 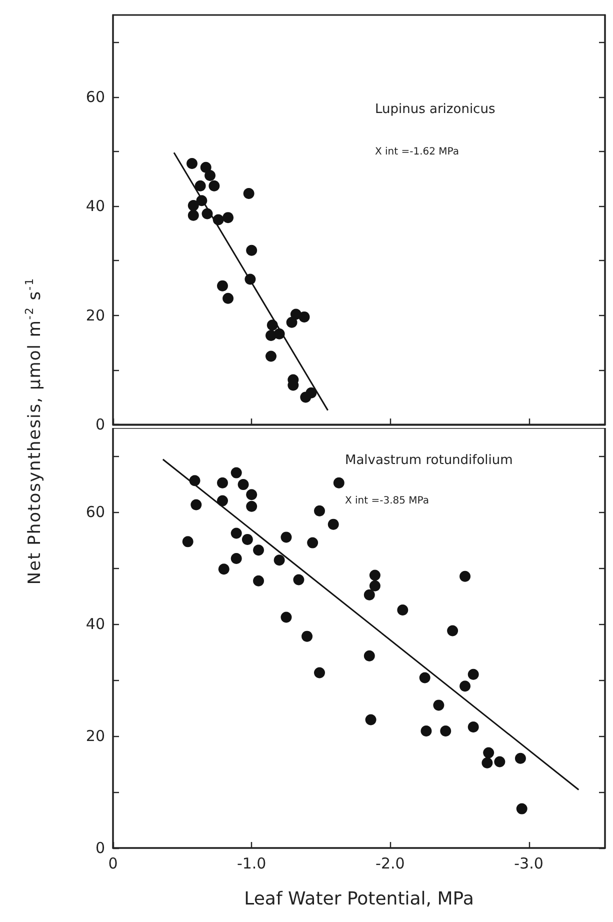 What do you see at coordinates (387, 501) in the screenshot?
I see `annotation: X int =-3.85 MPa` at bounding box center [387, 501].